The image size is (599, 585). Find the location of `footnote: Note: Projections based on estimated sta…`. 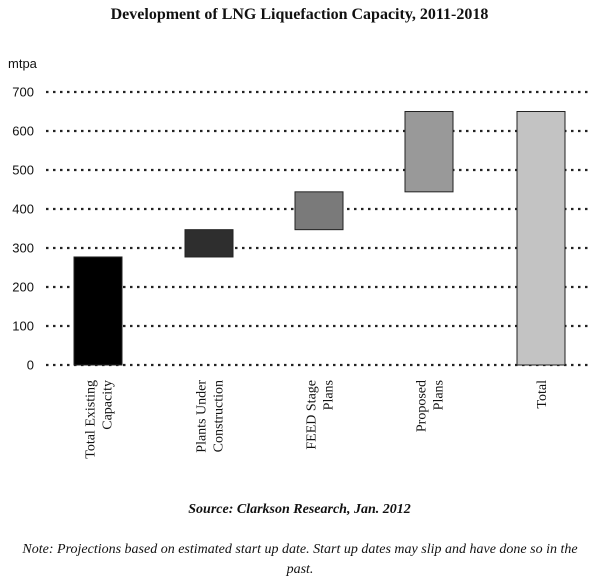

footnote: Note: Projections based on estimated sta… is located at coordinates (300, 559).